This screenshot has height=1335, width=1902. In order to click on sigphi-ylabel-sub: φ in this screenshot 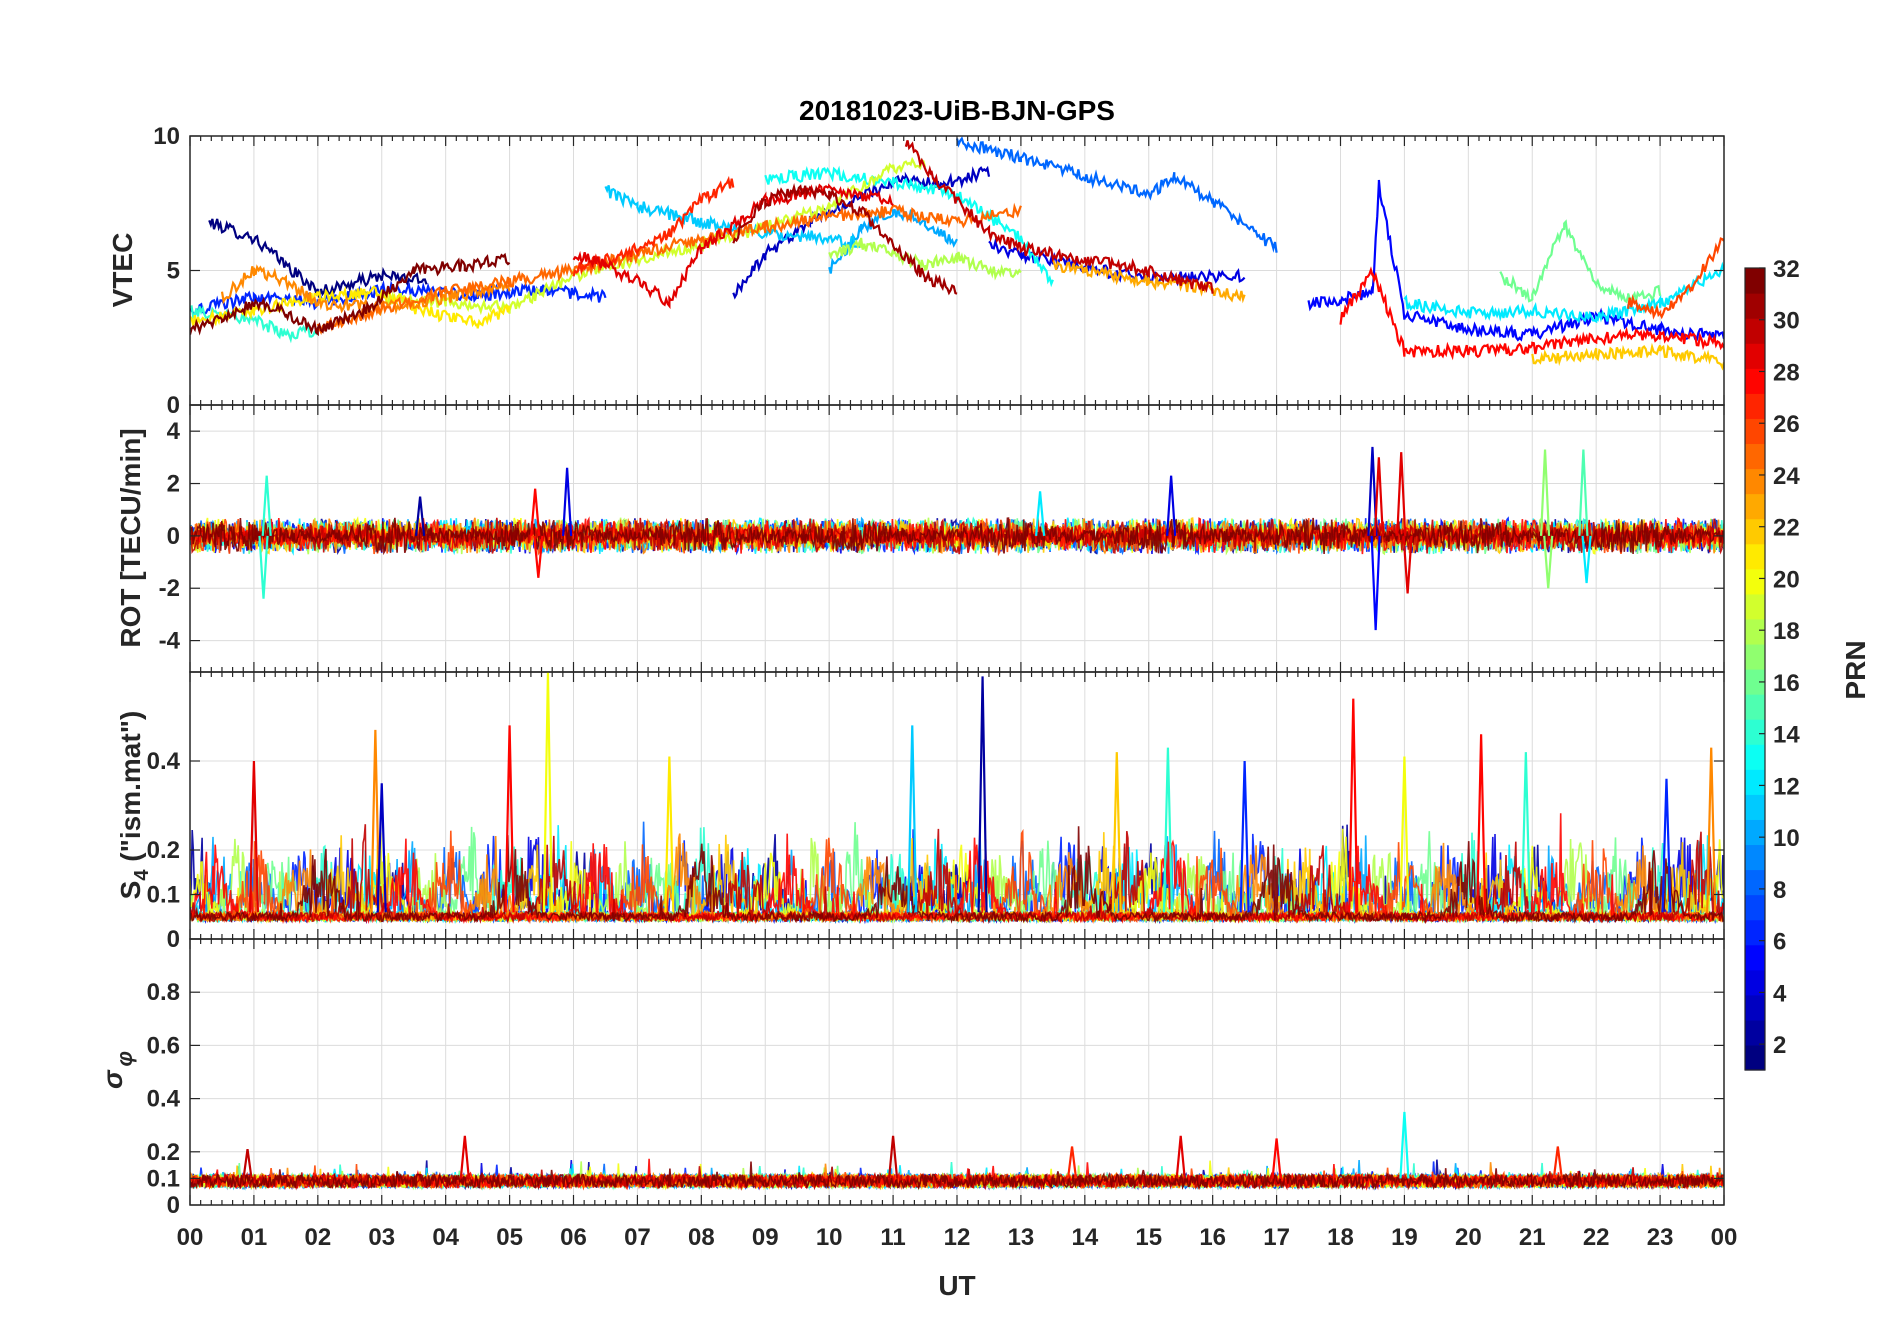, I will do `click(124, 1058)`.